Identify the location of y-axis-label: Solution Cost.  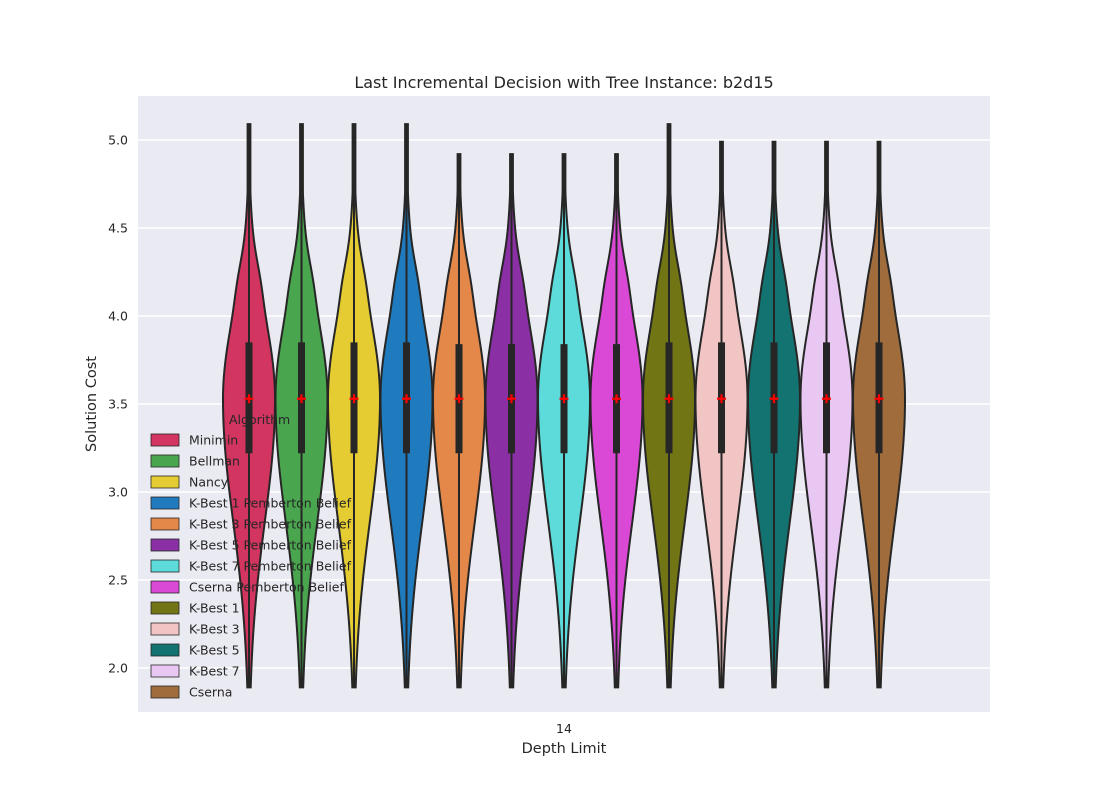
(92, 404).